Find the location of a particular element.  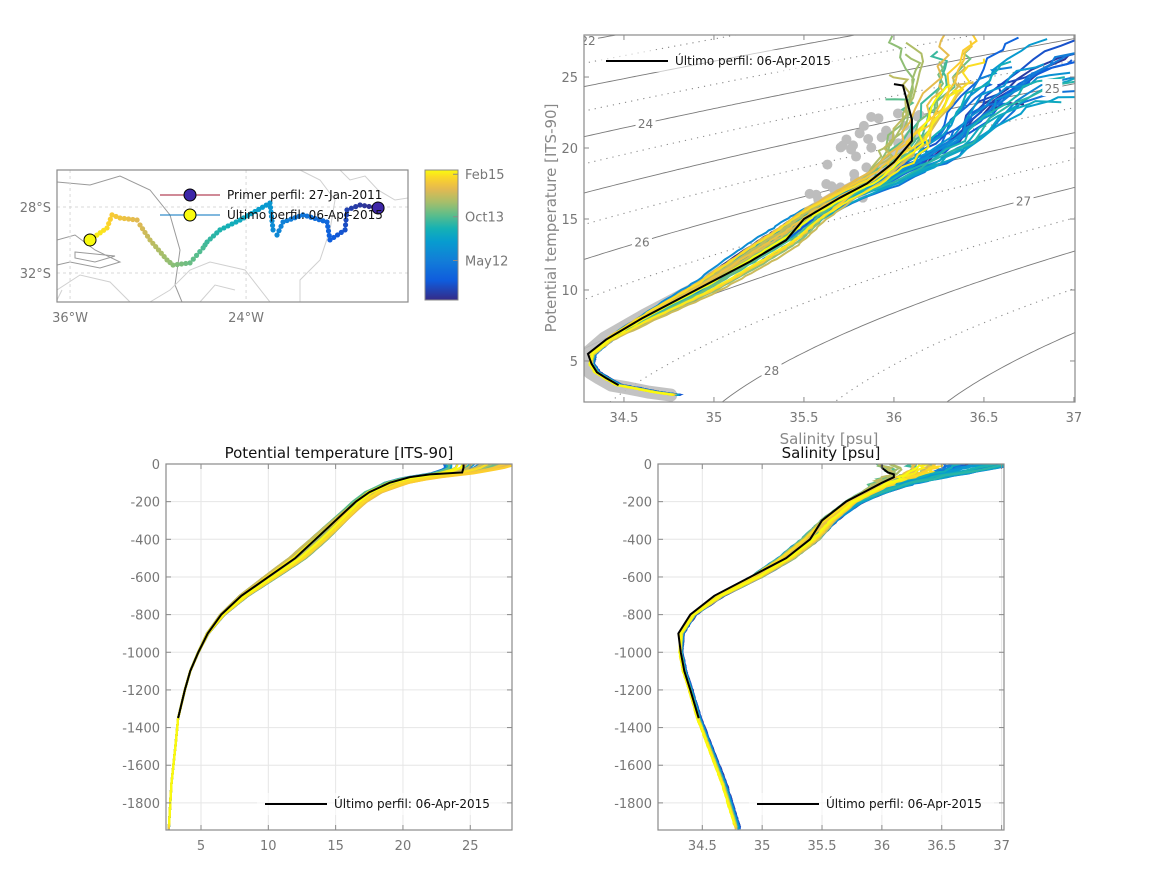

legend-marker-last is located at coordinates (190, 215).